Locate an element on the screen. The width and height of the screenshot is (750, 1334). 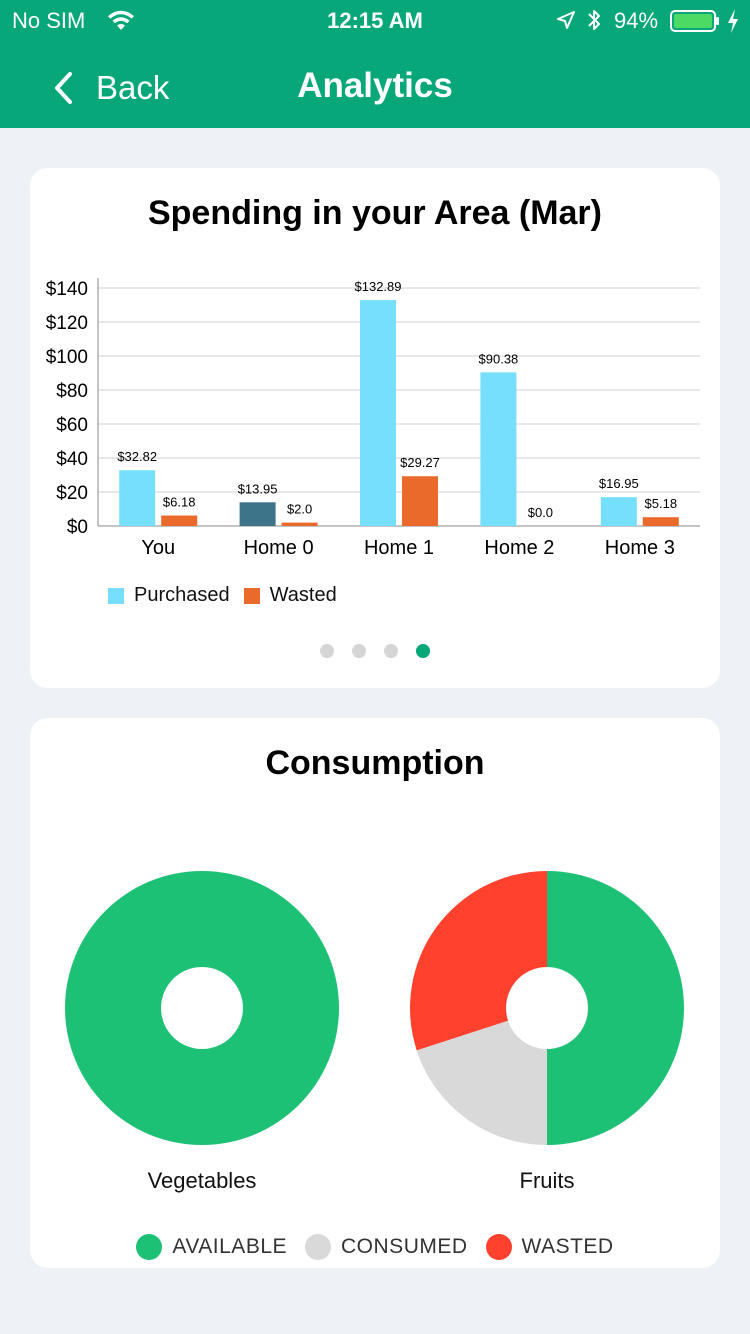
bar-value-label: $29.27 is located at coordinates (420, 462).